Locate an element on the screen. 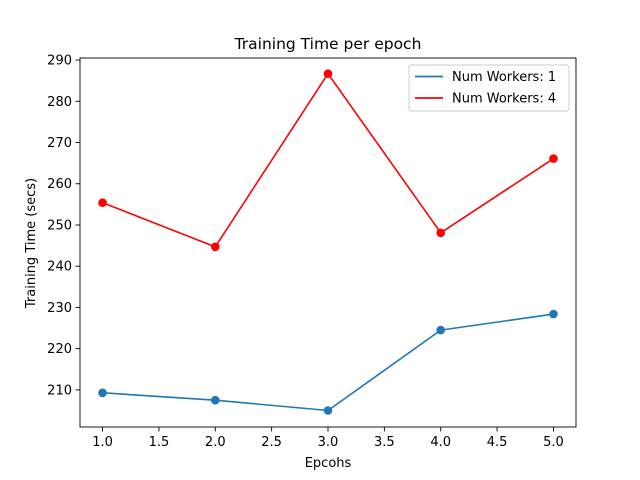  x-tick-label: 4.5 is located at coordinates (497, 442).